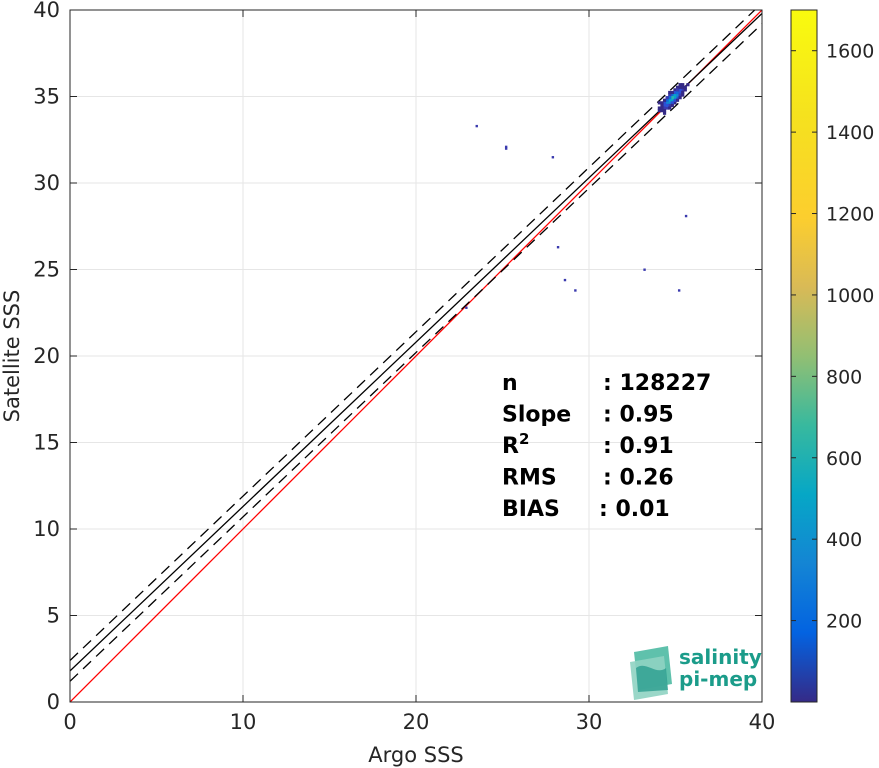 The height and width of the screenshot is (768, 879). Describe the element at coordinates (46, 529) in the screenshot. I see `y-tick-label: 10` at that location.